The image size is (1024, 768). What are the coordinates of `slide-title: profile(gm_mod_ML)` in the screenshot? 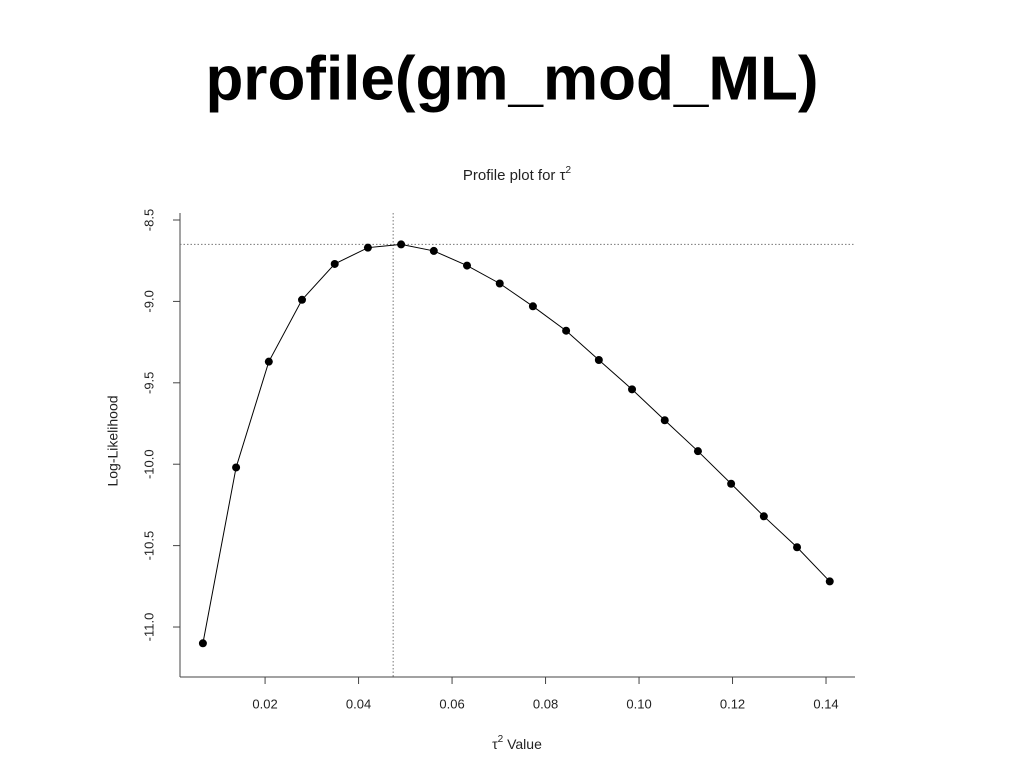 It's located at (511, 78).